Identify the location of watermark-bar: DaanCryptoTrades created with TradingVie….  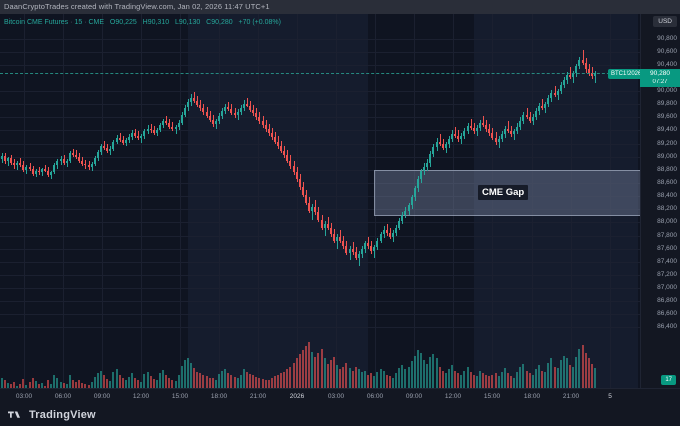
(340, 7).